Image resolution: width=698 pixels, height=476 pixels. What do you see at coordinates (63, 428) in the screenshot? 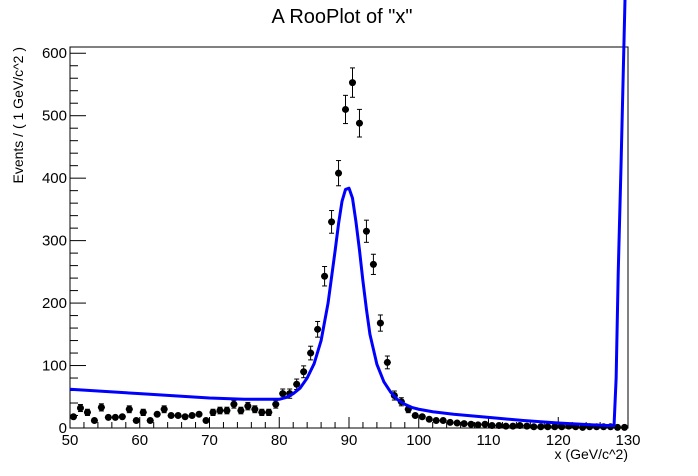
I see `y-tick-label: 0` at bounding box center [63, 428].